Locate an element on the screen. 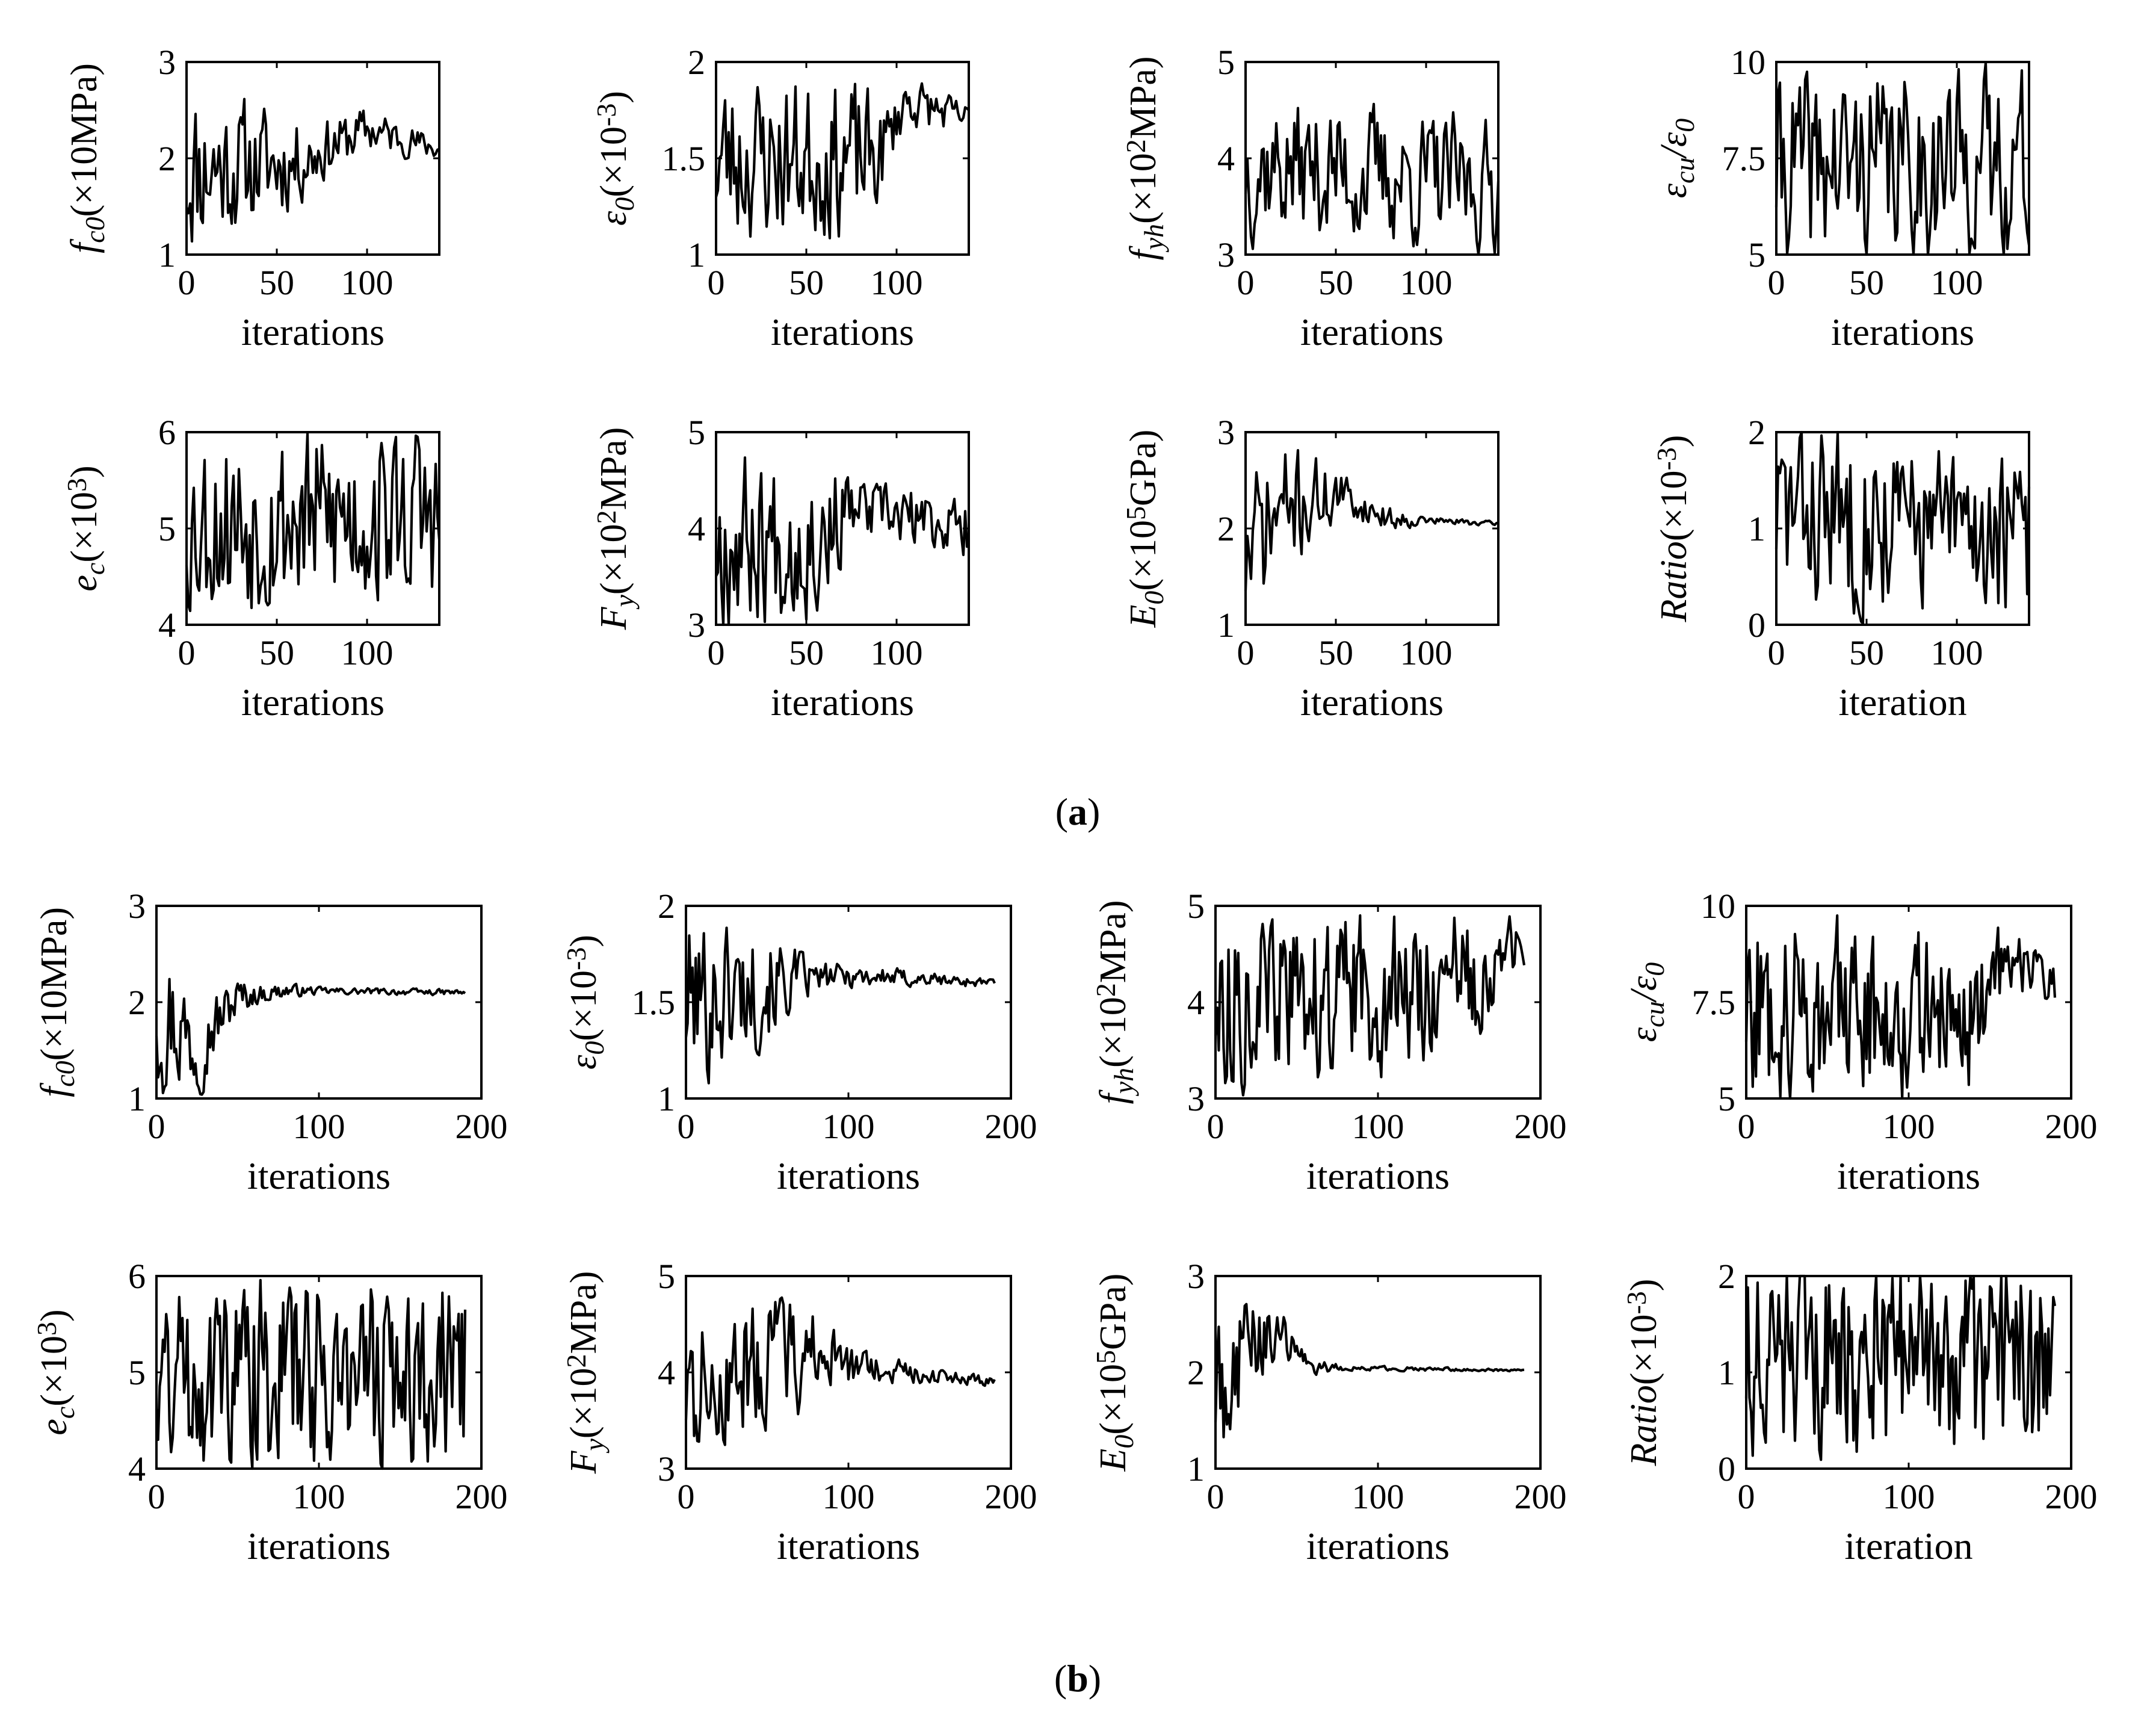 This screenshot has height=1710, width=2156. ylabel-part: e is located at coordinates (84, 583).